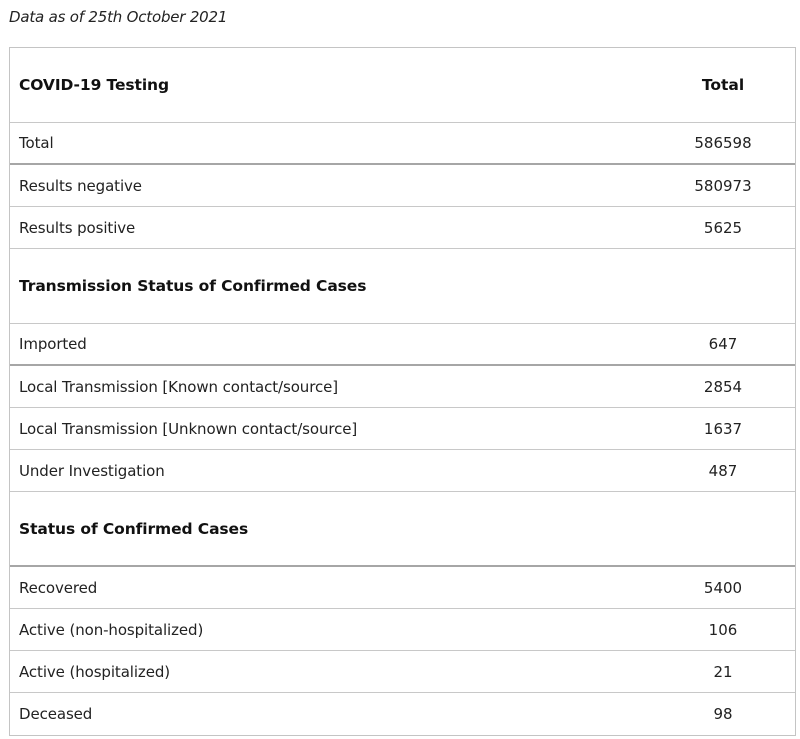 The height and width of the screenshot is (739, 800). I want to click on header-total: Total, so click(723, 85).